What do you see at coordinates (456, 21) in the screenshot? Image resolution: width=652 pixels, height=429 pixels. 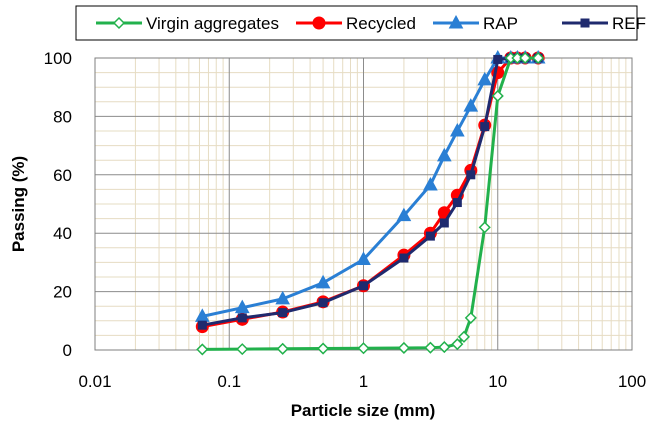 I see `legend-marker-rap` at bounding box center [456, 21].